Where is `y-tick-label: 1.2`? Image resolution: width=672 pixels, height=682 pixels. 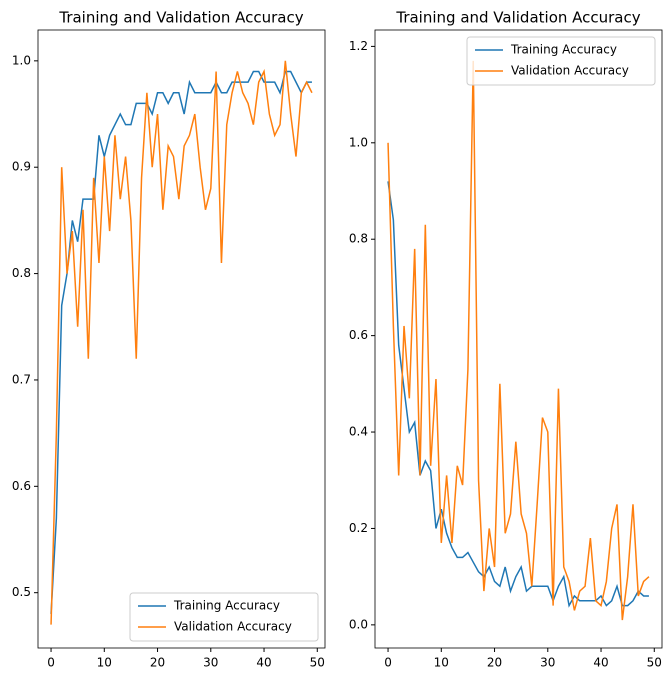 y-tick-label: 1.2 is located at coordinates (358, 46).